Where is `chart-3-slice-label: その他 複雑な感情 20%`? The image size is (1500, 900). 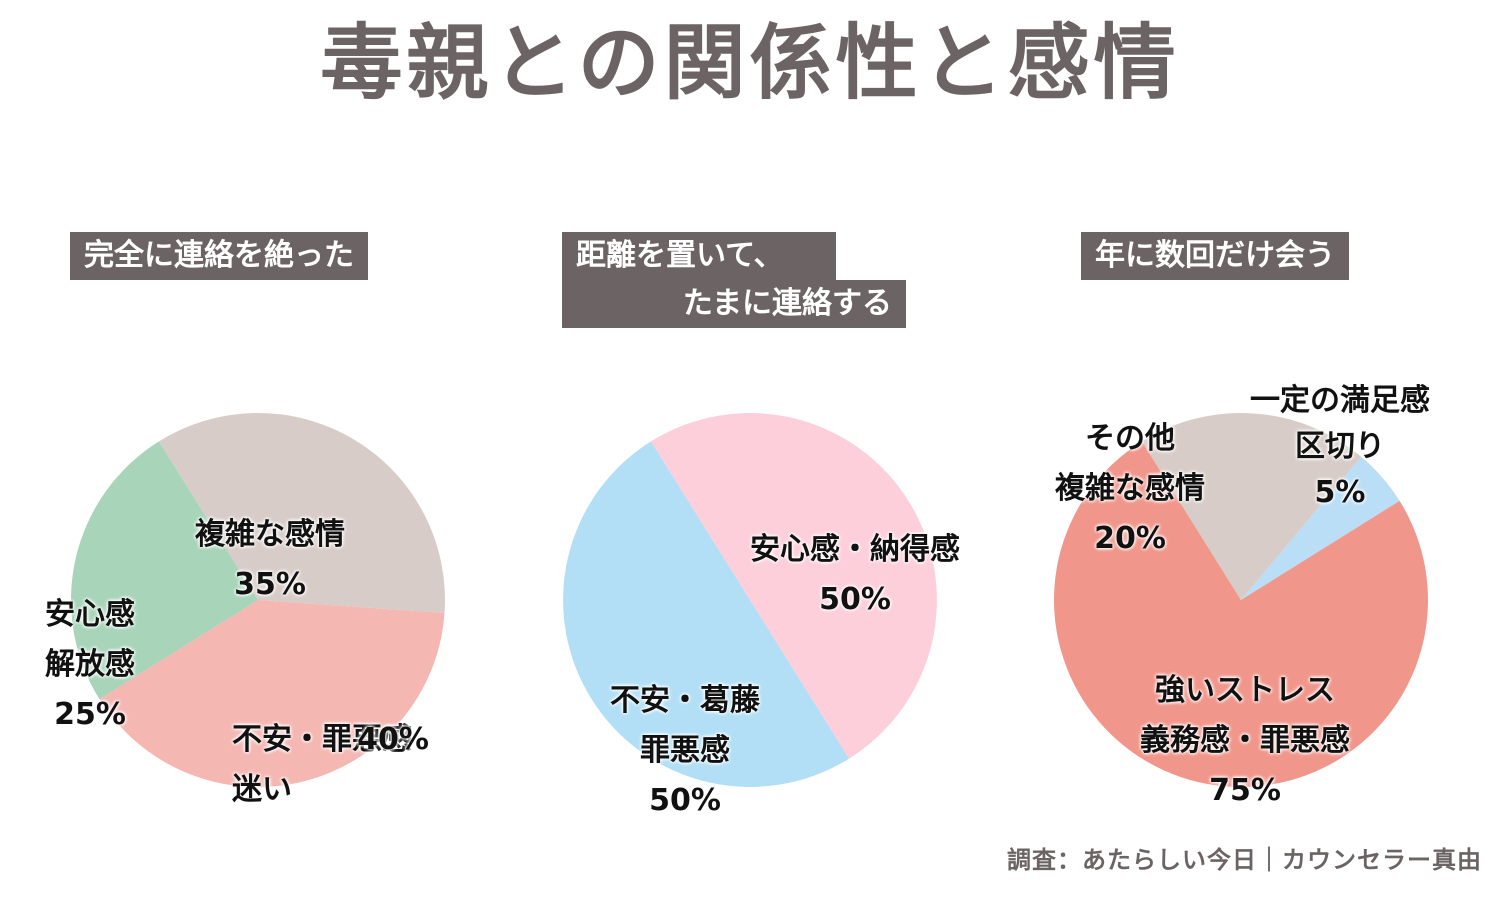 chart-3-slice-label: その他 複雑な感情 20% is located at coordinates (1130, 488).